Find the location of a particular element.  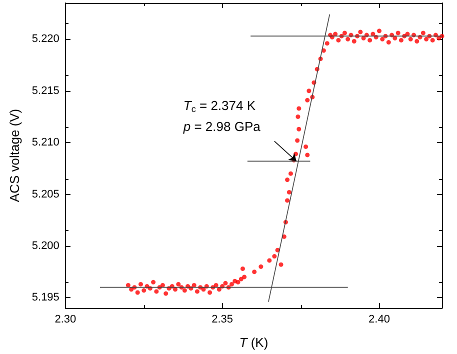

y-axis-title: ACS voltage (V) is located at coordinates (14, 155).